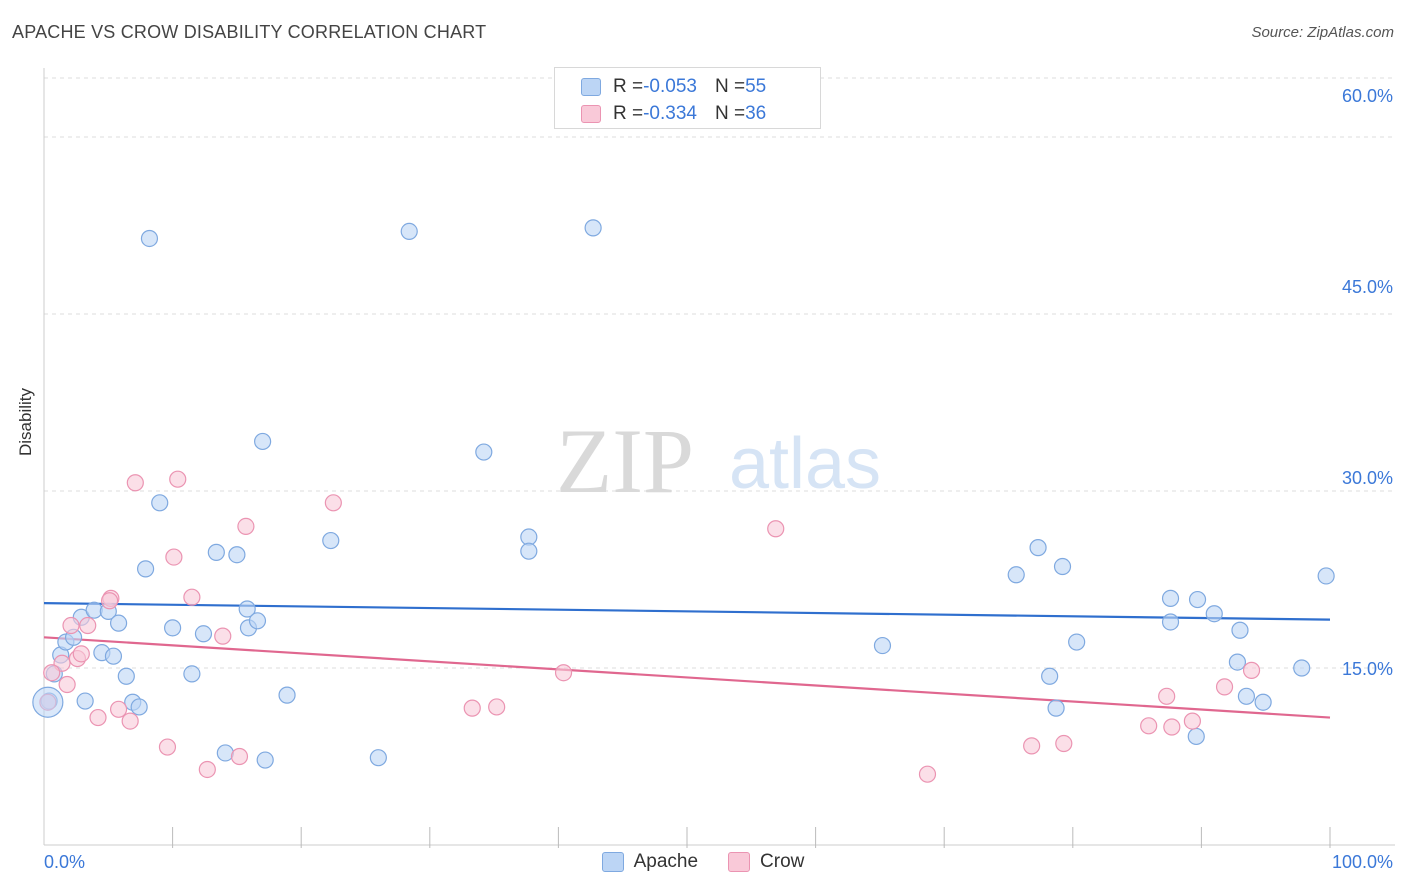 Image resolution: width=1406 pixels, height=892 pixels. Describe the element at coordinates (628, 86) in the screenshot. I see `apache-r-label: R =` at that location.